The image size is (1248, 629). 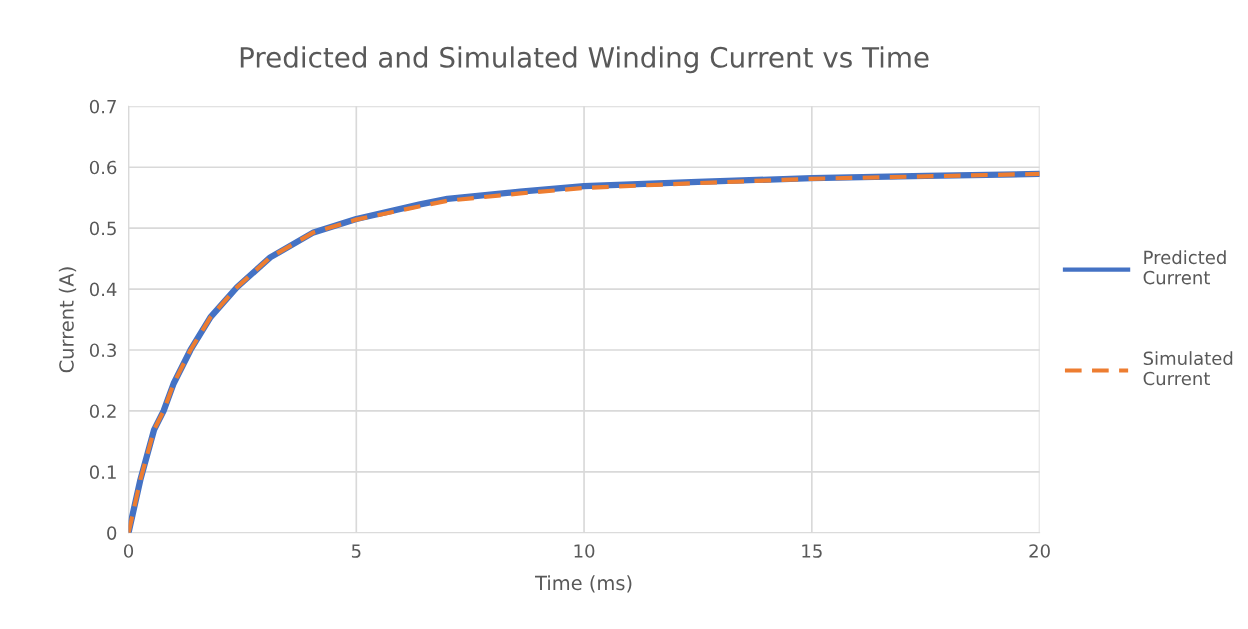 I want to click on x-axis-title: Time (ms), so click(x=583, y=584).